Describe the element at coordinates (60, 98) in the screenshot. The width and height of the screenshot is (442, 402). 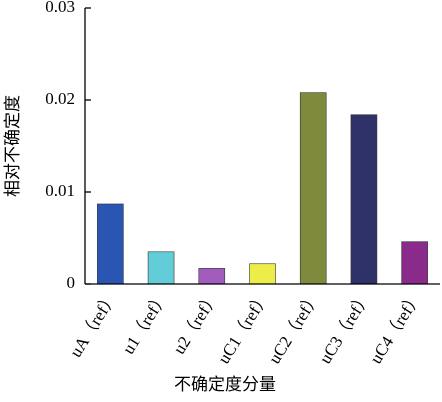
I see `y-tick-label: 0.02` at that location.